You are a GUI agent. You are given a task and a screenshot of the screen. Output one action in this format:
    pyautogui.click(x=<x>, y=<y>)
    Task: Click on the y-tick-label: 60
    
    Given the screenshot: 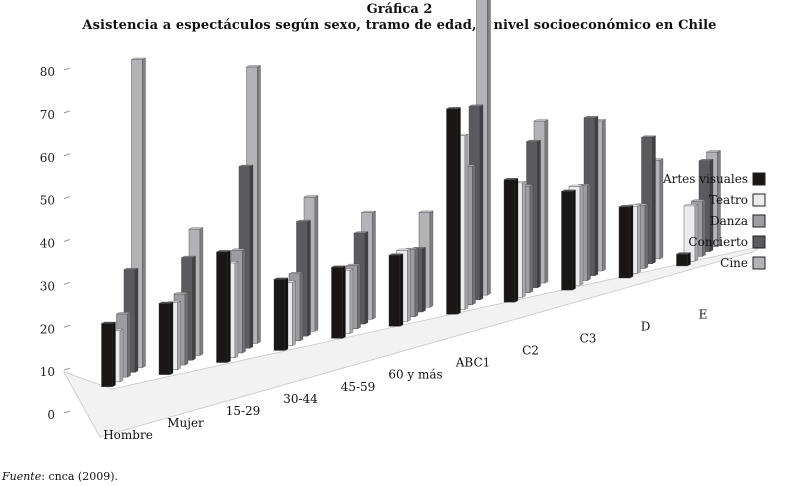 What is the action you would take?
    pyautogui.click(x=47, y=158)
    